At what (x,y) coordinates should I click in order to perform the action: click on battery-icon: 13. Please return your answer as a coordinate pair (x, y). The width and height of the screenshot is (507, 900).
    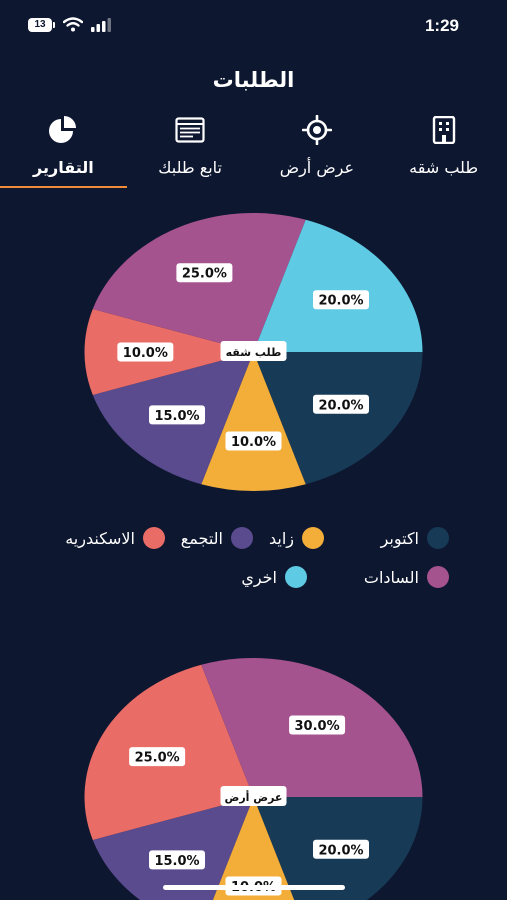
    Looking at the image, I should click on (41, 24).